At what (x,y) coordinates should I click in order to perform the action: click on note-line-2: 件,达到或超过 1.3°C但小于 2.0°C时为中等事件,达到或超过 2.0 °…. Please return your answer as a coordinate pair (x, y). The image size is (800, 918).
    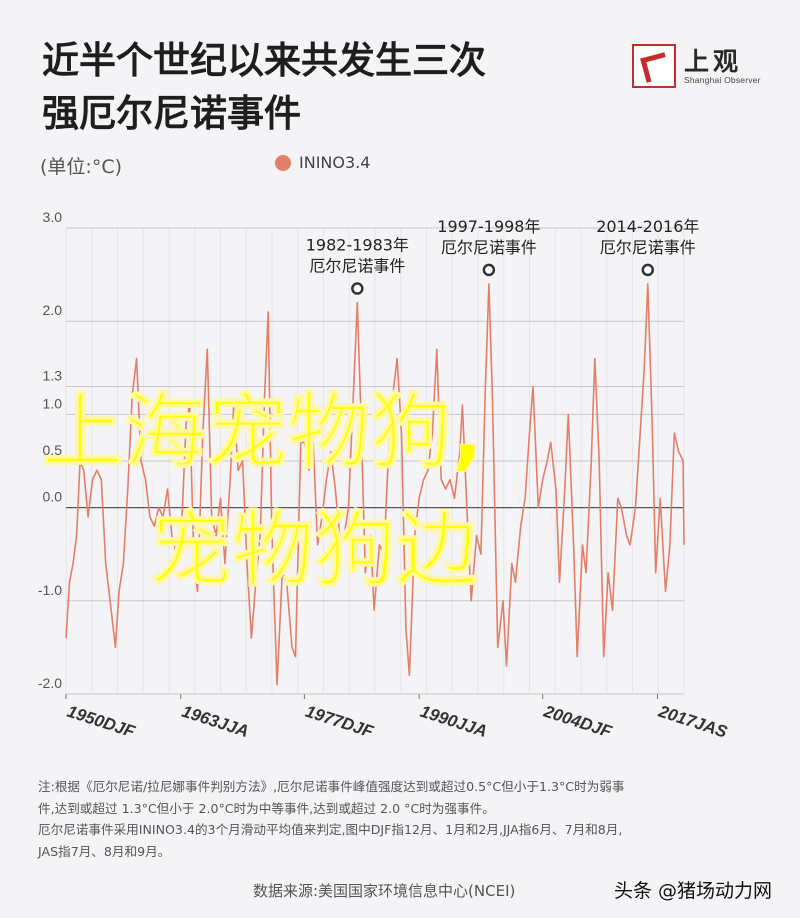
    Looking at the image, I should click on (266, 808).